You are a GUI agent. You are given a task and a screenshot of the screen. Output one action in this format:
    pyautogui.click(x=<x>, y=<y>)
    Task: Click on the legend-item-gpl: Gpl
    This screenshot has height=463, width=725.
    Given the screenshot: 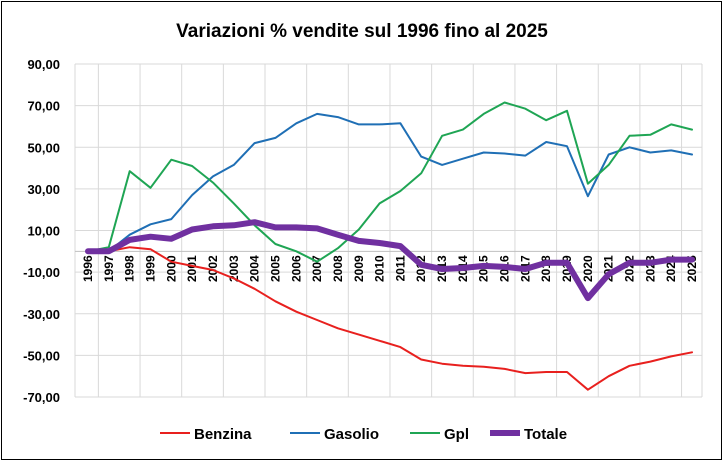 What is the action you would take?
    pyautogui.click(x=439, y=434)
    